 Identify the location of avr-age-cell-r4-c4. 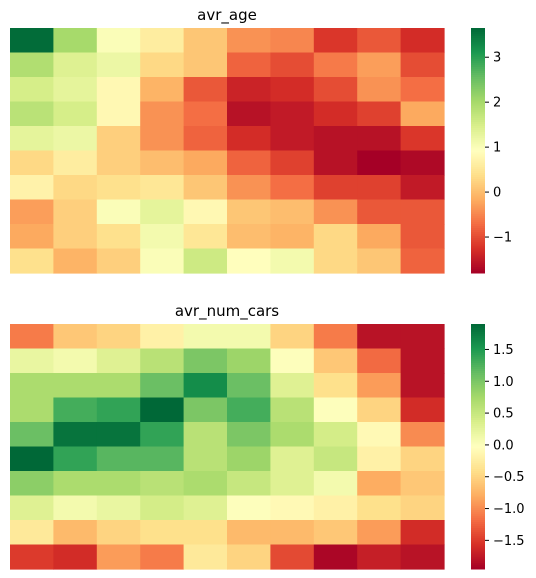
(205, 139).